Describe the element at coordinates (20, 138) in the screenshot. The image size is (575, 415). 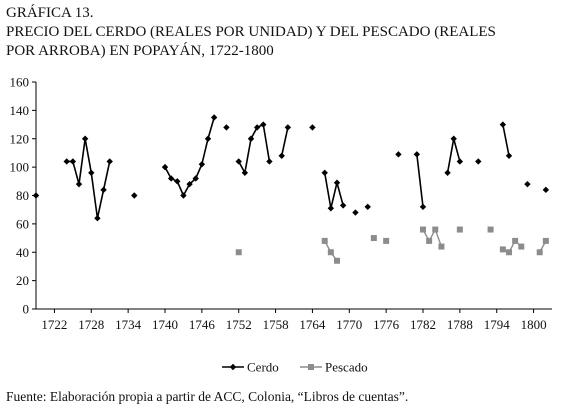
I see `y-tick-label: 120` at that location.